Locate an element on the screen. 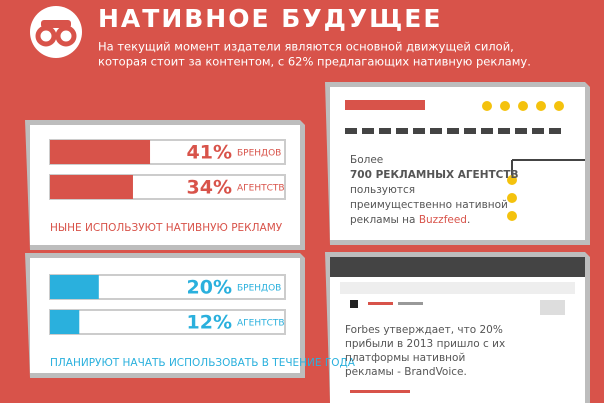 The width and height of the screenshot is (604, 403). percent-label: 12% is located at coordinates (209, 323).